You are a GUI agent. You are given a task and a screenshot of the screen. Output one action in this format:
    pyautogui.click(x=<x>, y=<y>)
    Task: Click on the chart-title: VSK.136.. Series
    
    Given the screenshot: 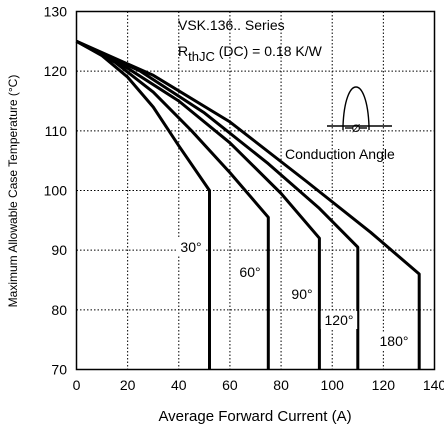 What is the action you would take?
    pyautogui.click(x=231, y=25)
    